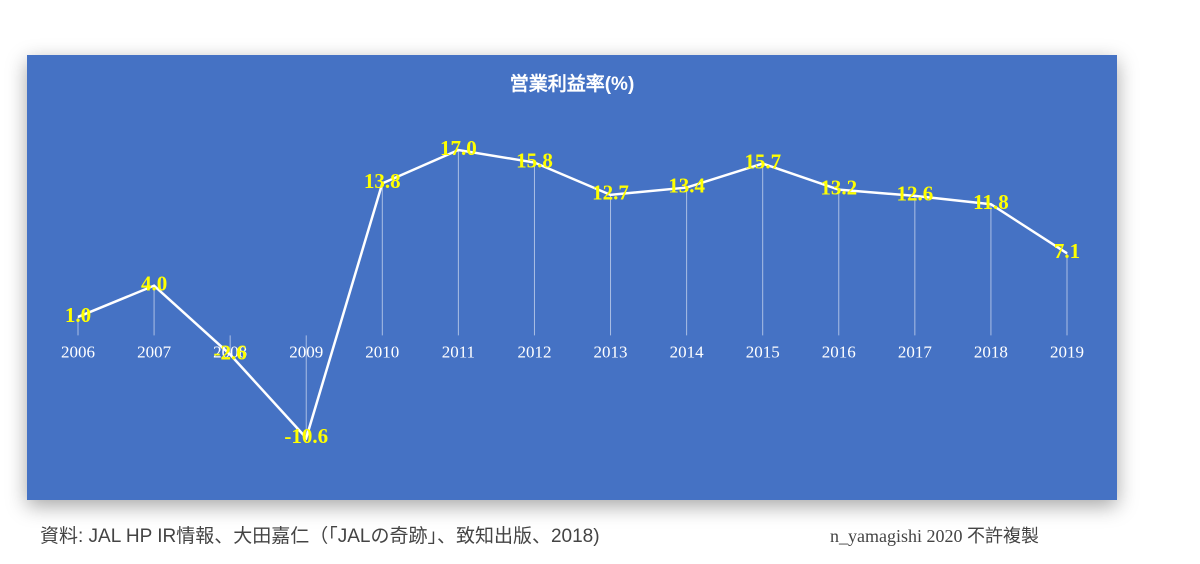  Describe the element at coordinates (991, 351) in the screenshot. I see `x-tick-label: 2018` at that location.